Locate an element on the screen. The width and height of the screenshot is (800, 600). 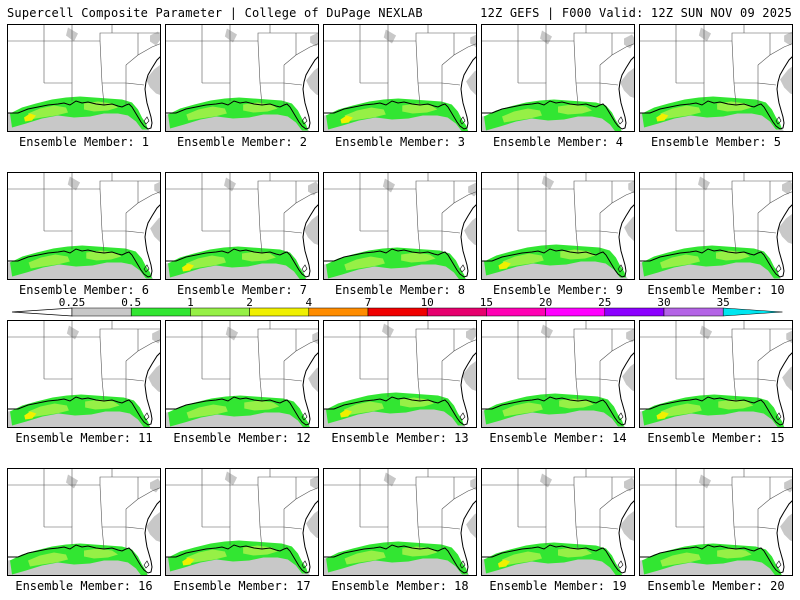
colorbar-tick-label: 4 is located at coordinates (308, 302).